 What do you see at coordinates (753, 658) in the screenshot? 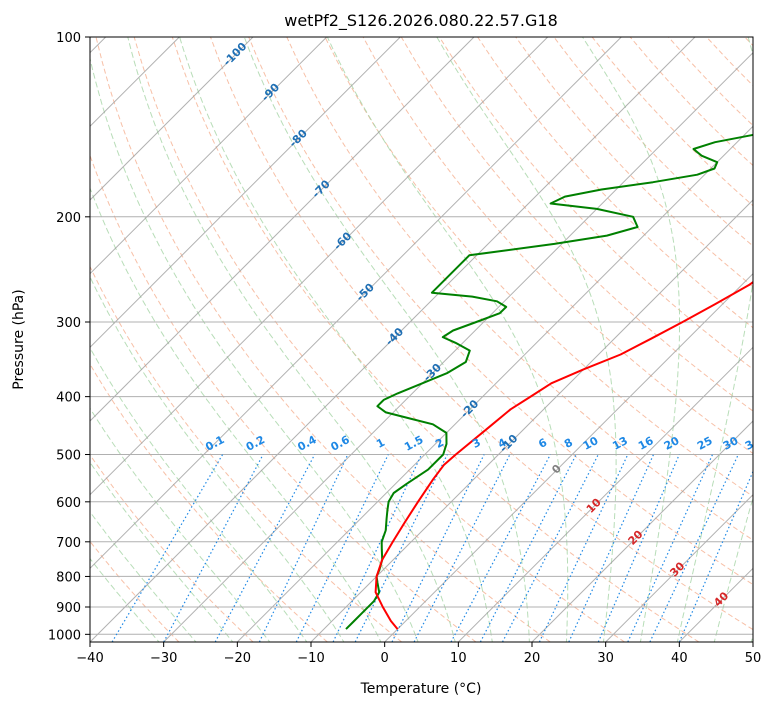
I see `x-tick-label: 50` at bounding box center [753, 658].